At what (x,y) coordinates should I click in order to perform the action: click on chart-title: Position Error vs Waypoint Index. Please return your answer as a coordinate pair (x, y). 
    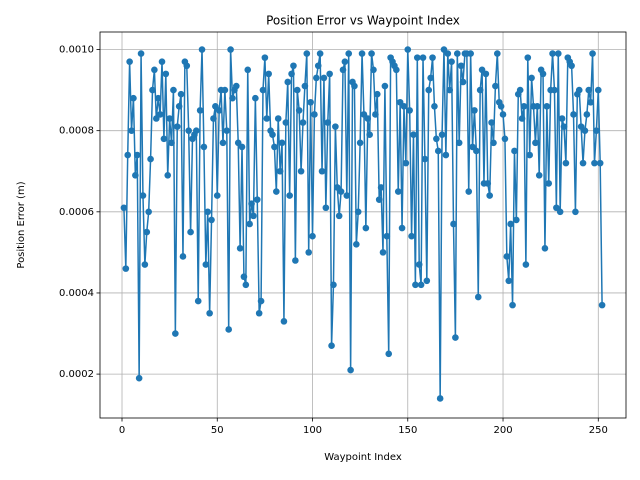
    Looking at the image, I should click on (363, 21).